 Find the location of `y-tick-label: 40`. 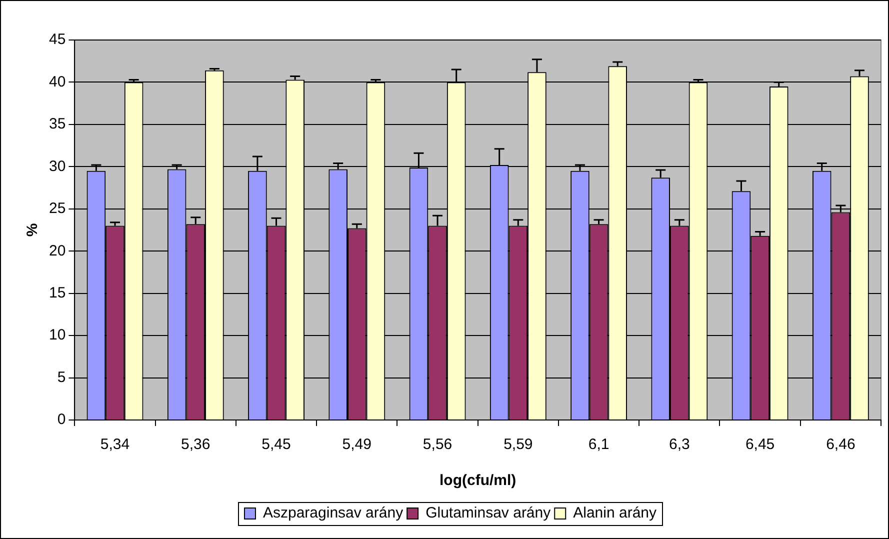

y-tick-label: 40 is located at coordinates (57, 81).